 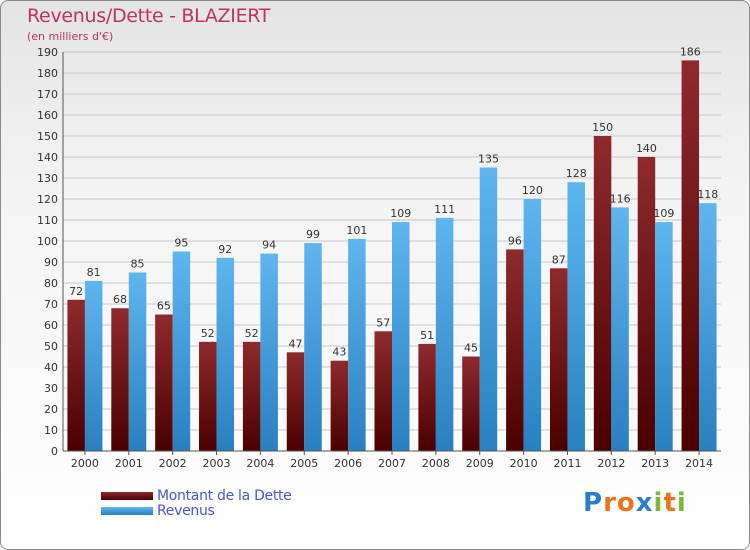 What do you see at coordinates (224, 495) in the screenshot?
I see `legend-label-dette: Montant de la Dette` at bounding box center [224, 495].